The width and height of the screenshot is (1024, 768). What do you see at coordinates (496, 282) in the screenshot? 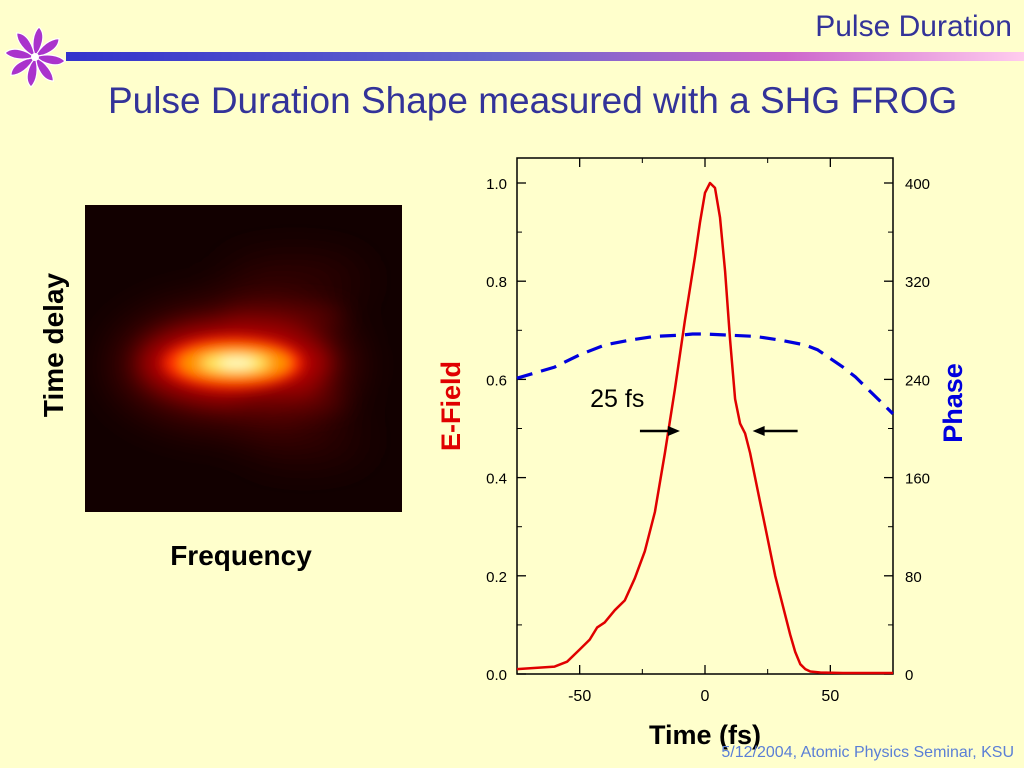
I see `y-tick-label: 0.8` at bounding box center [496, 282].